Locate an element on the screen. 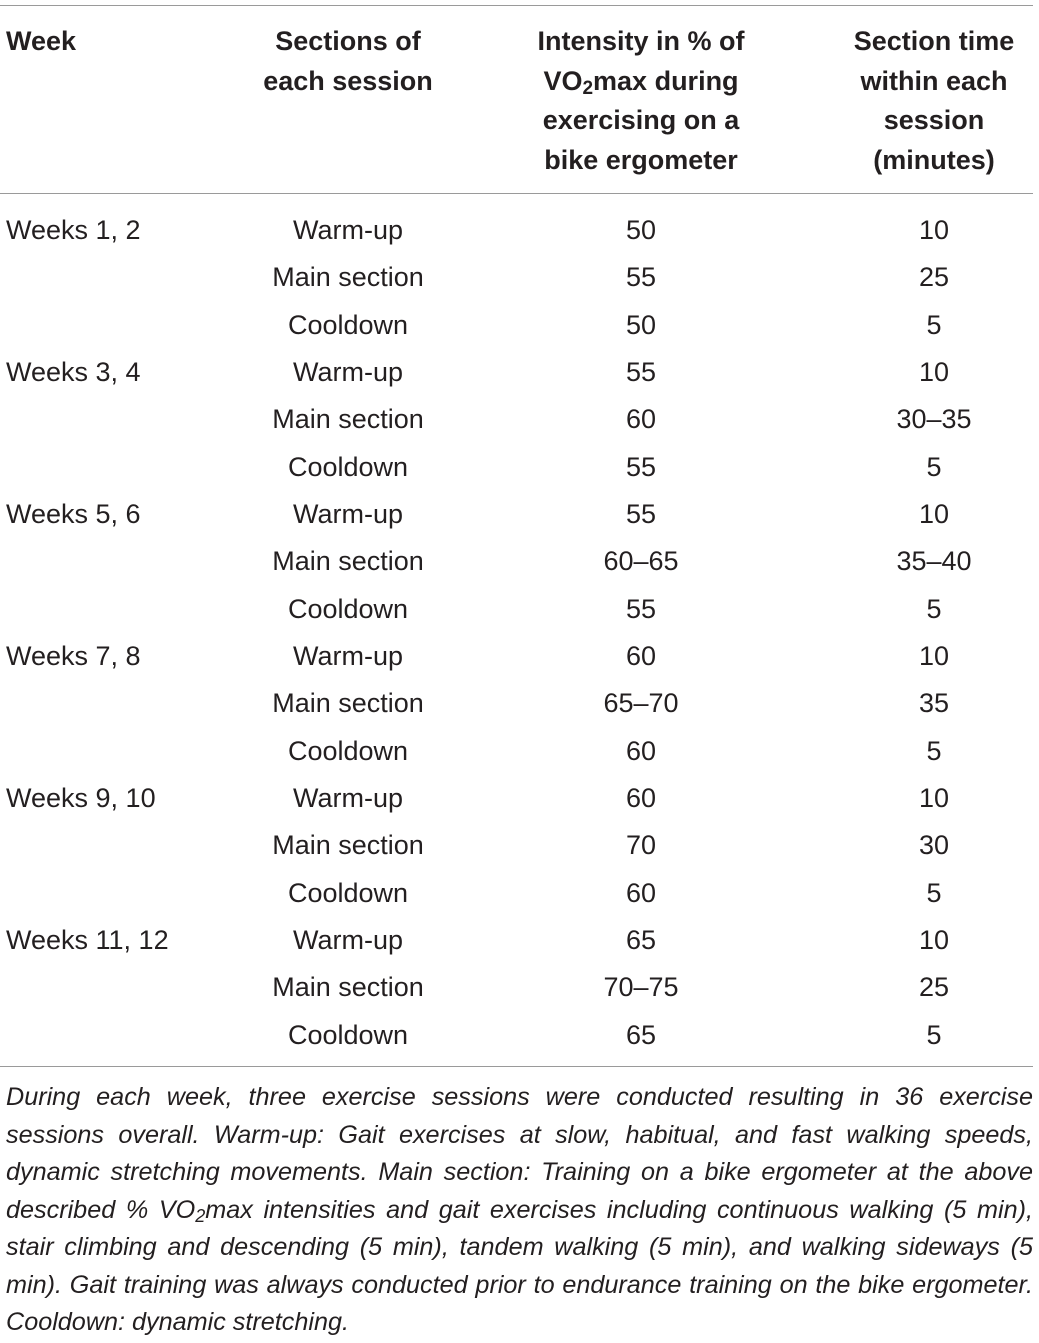 The image size is (1039, 1343). table-row: Weeks 5, 6 Warm-up 55 10 is located at coordinates (519, 514).